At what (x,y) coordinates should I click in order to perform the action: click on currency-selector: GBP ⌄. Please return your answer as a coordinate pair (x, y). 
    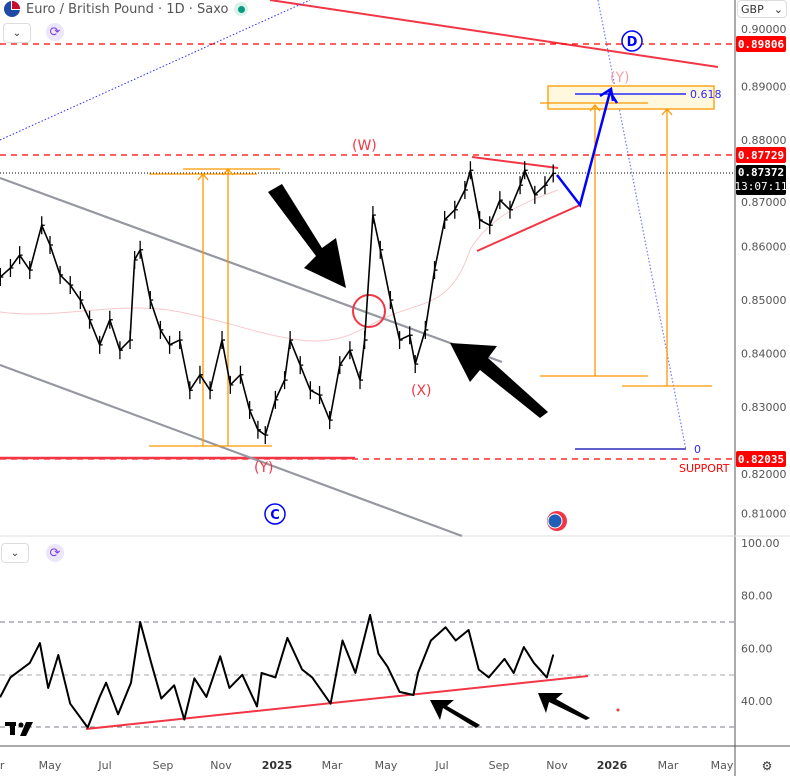
    Looking at the image, I should click on (762, 9).